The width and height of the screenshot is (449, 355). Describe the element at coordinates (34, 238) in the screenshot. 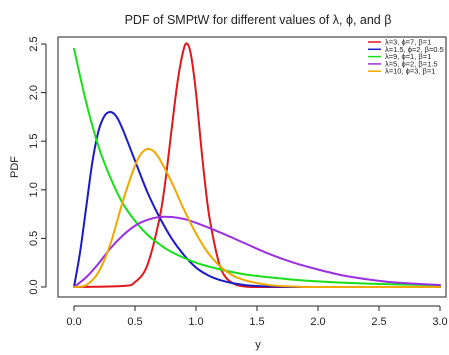

I see `y-tick-label: 0.5` at that location.